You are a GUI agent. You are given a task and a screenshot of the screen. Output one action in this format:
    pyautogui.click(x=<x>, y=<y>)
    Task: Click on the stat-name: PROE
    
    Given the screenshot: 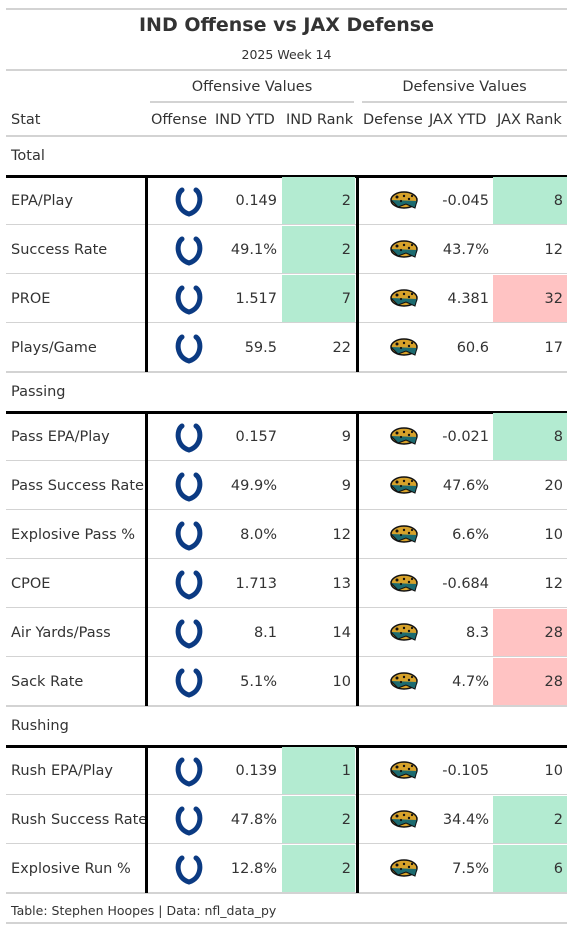 What is the action you would take?
    pyautogui.click(x=31, y=299)
    